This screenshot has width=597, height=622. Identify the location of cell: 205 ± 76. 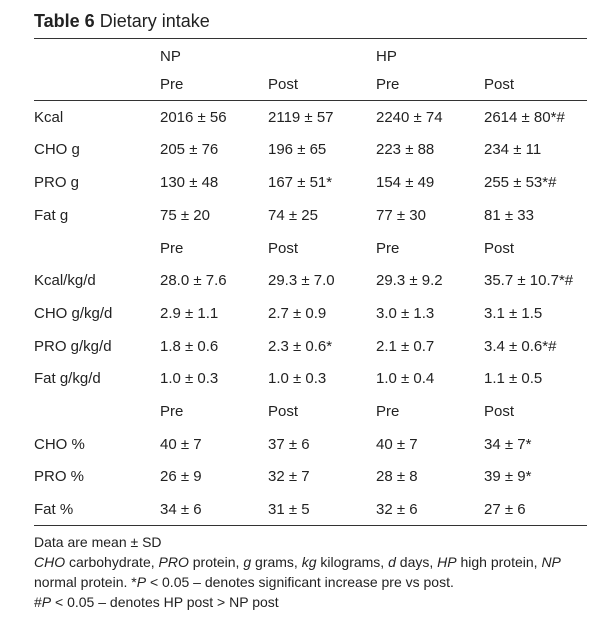
(189, 150).